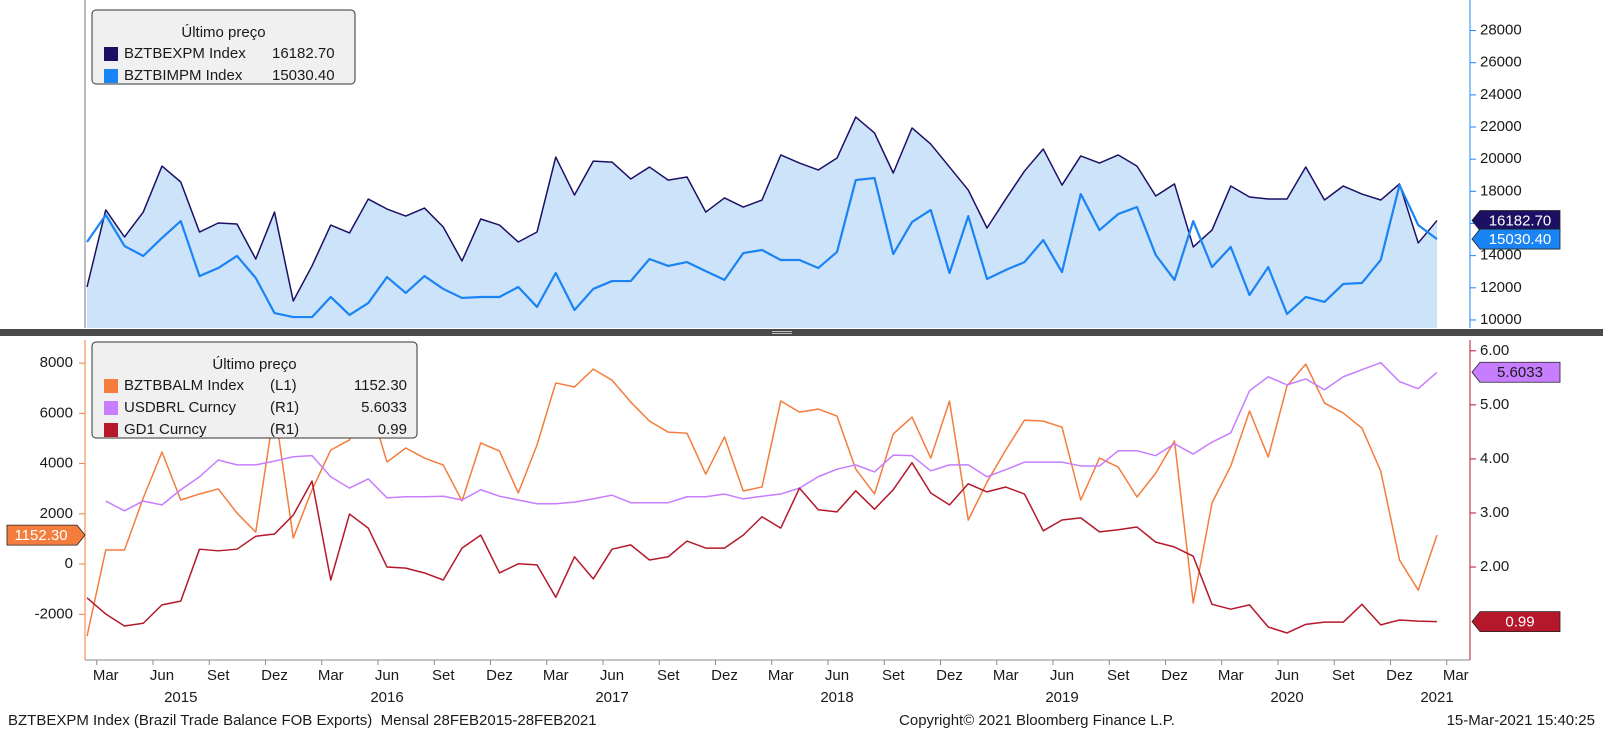 The width and height of the screenshot is (1603, 748). What do you see at coordinates (801, 332) in the screenshot?
I see `panel-divider` at bounding box center [801, 332].